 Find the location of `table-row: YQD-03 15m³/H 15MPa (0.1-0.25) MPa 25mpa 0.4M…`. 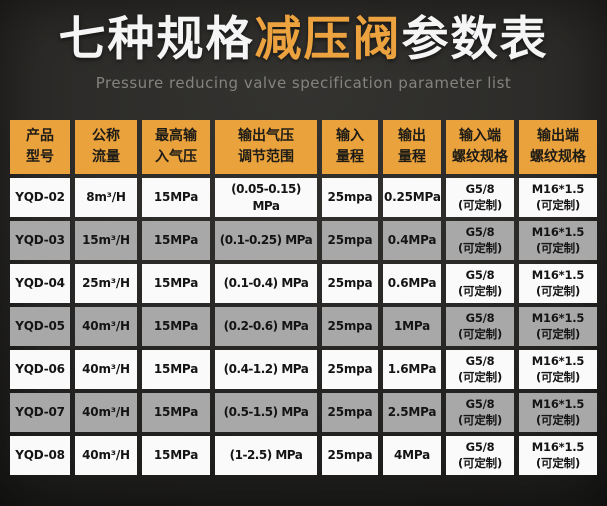

table-row: YQD-03 15m³/H 15MPa (0.1-0.25) MPa 25mpa 0.4M… is located at coordinates (303, 240).